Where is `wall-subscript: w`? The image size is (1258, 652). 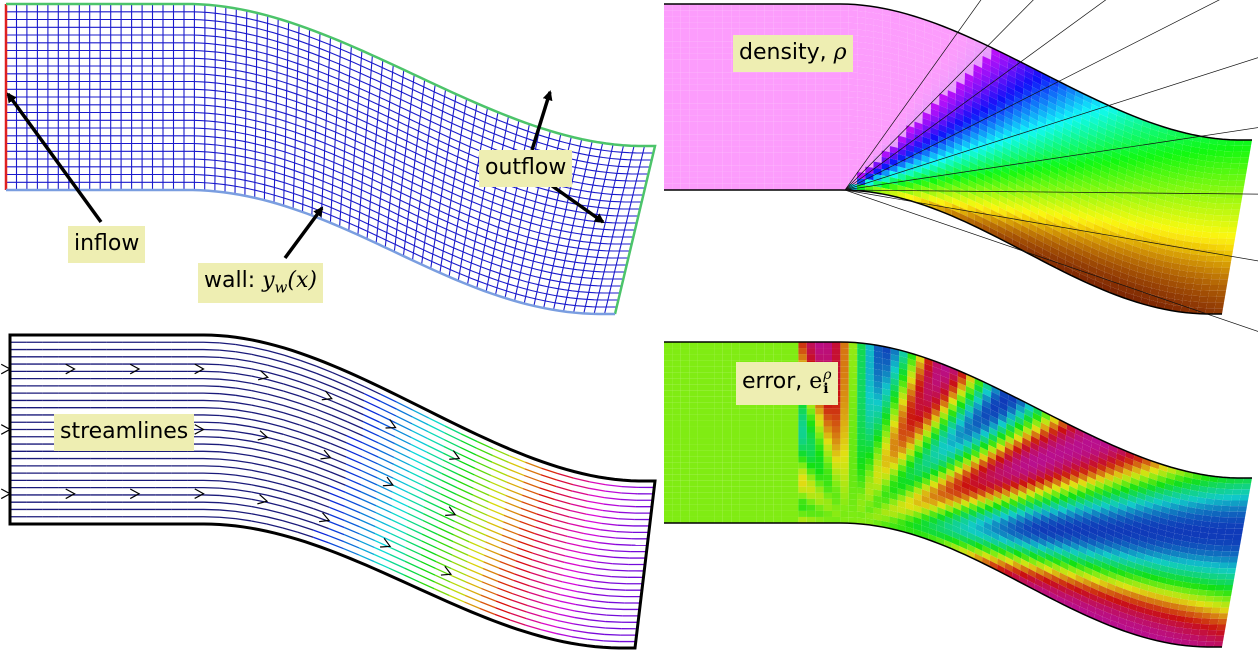 wall-subscript: w is located at coordinates (281, 287).